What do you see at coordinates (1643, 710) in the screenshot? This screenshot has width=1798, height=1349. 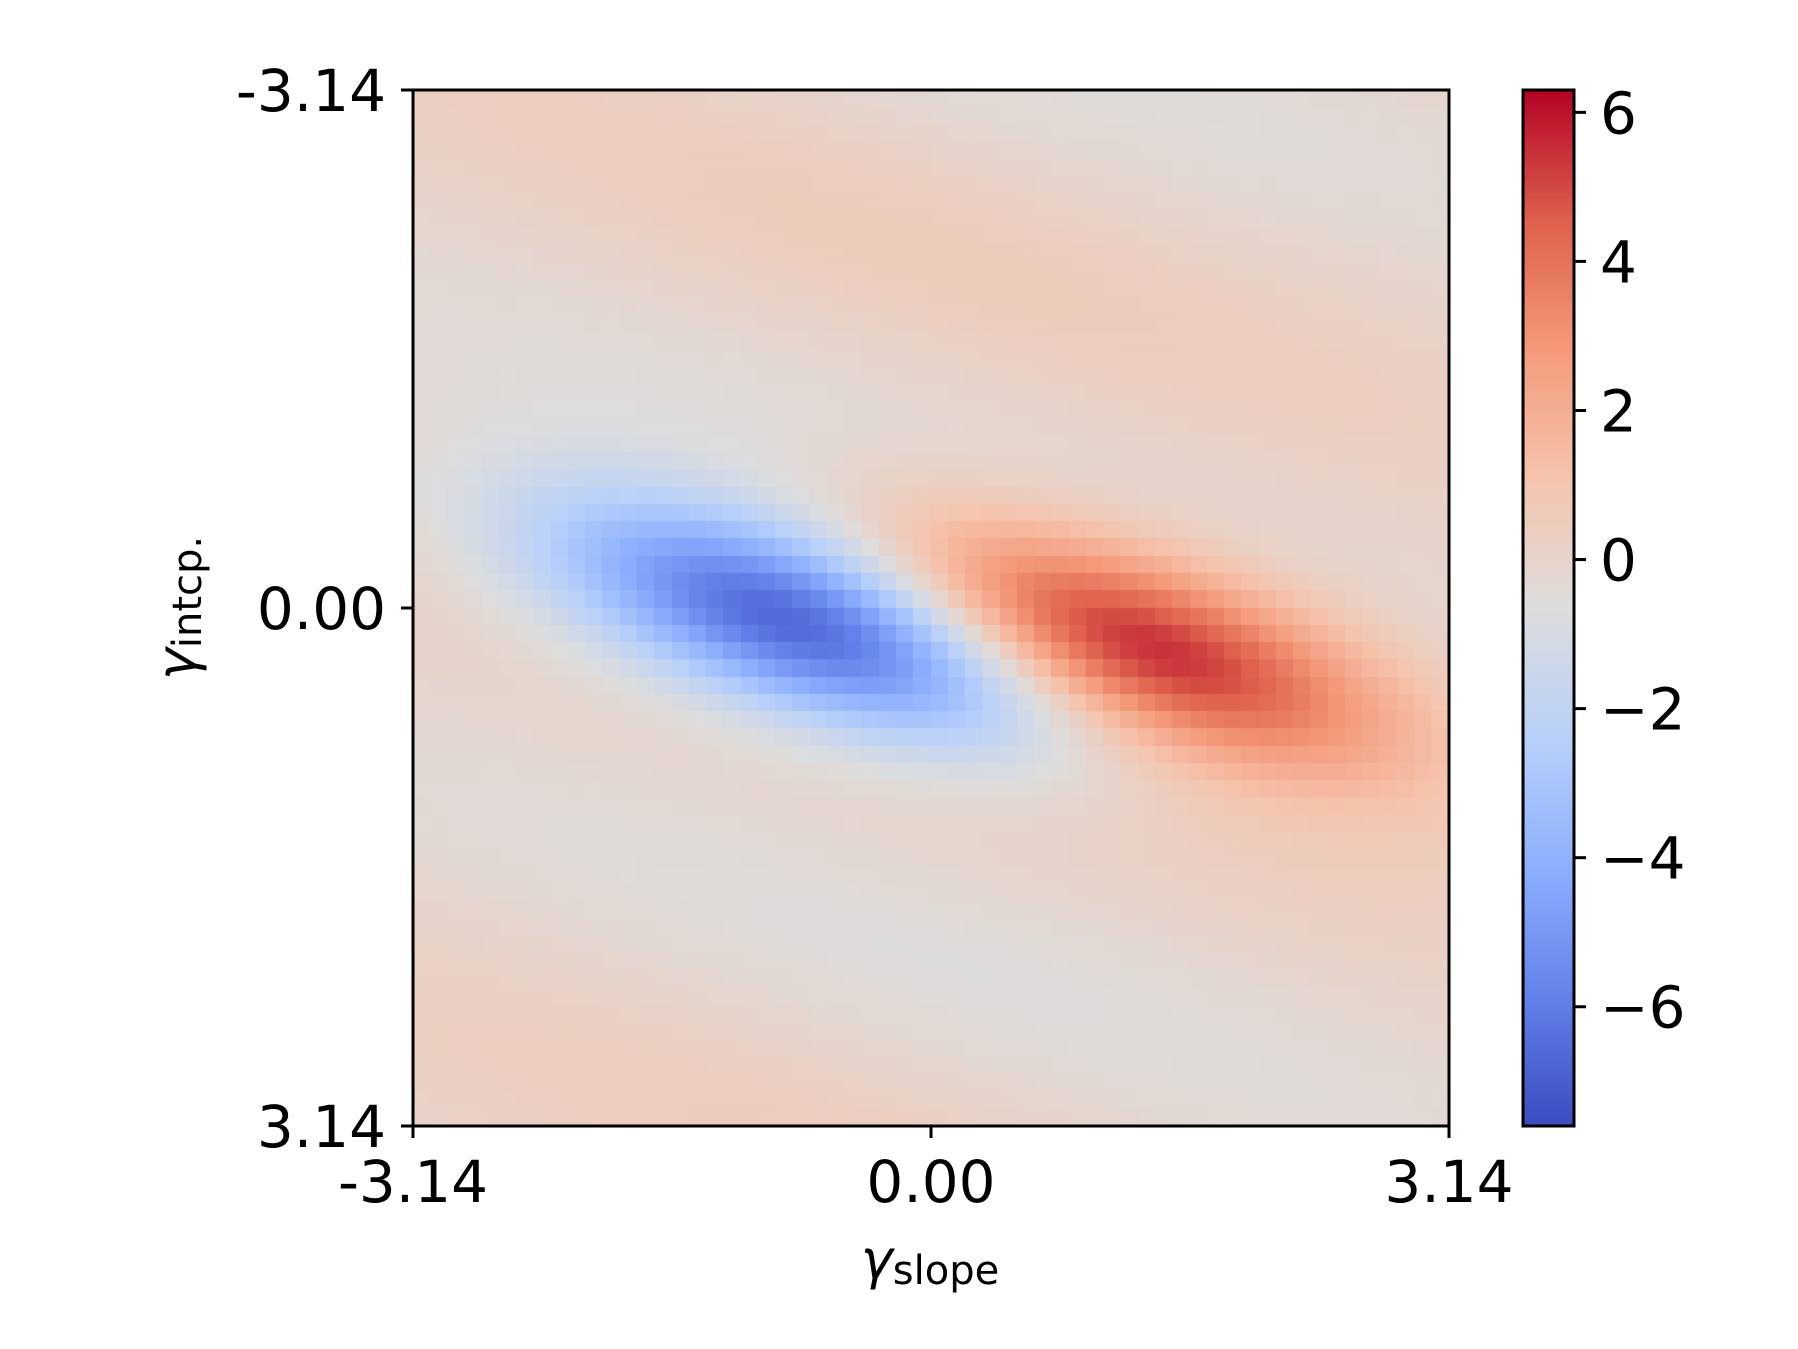 I see `colorbar-tick-label: −2` at bounding box center [1643, 710].